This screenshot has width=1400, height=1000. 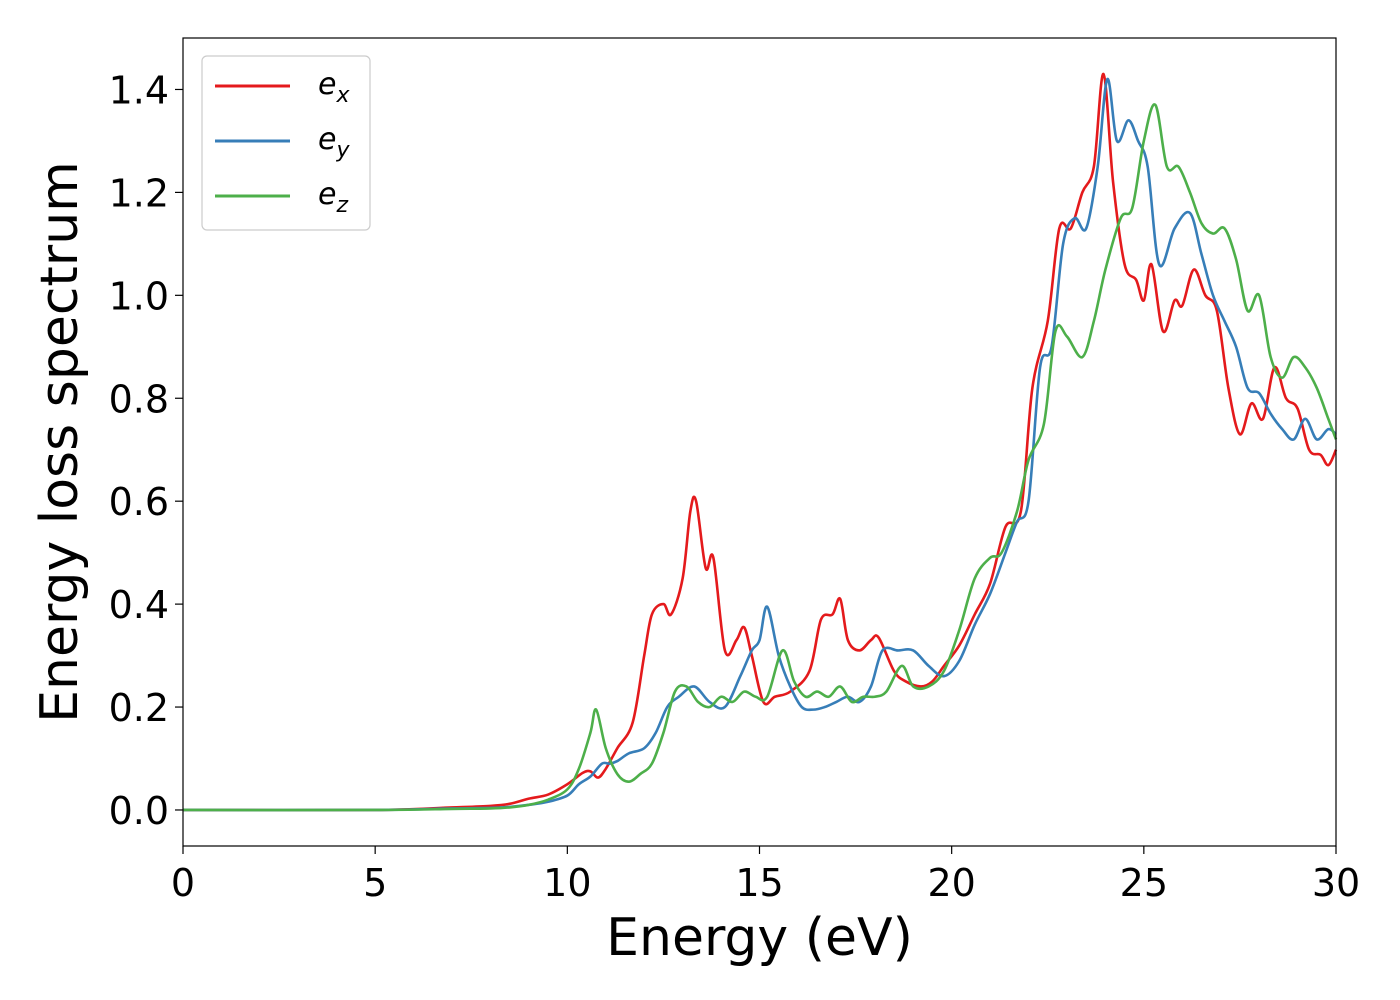 What do you see at coordinates (1144, 883) in the screenshot?
I see `x-tick-label: 25` at bounding box center [1144, 883].